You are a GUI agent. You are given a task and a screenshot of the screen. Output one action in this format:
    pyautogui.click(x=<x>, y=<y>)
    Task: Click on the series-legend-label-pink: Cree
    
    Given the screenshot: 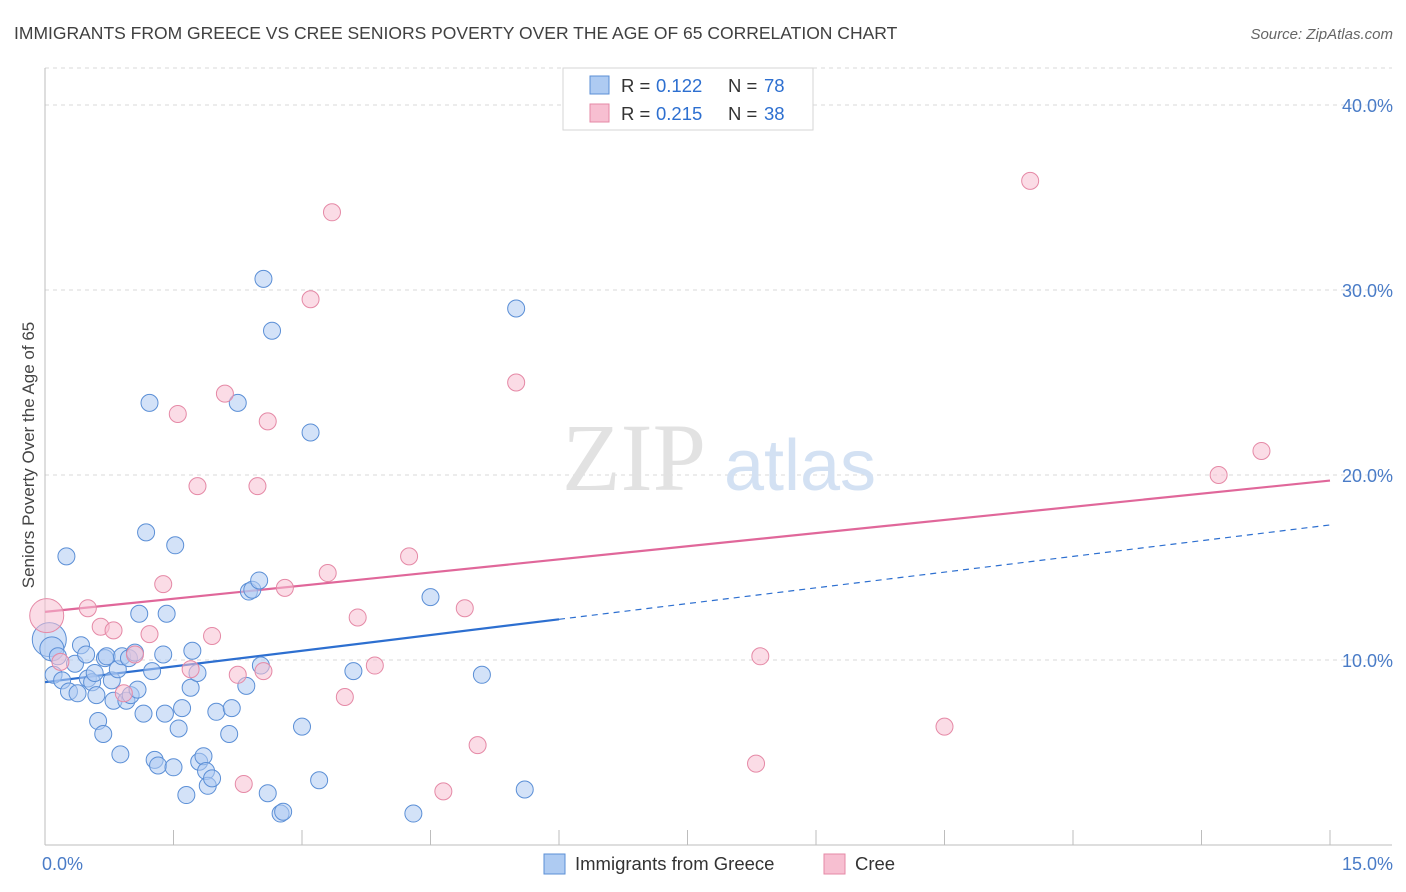 What is the action you would take?
    pyautogui.click(x=875, y=863)
    